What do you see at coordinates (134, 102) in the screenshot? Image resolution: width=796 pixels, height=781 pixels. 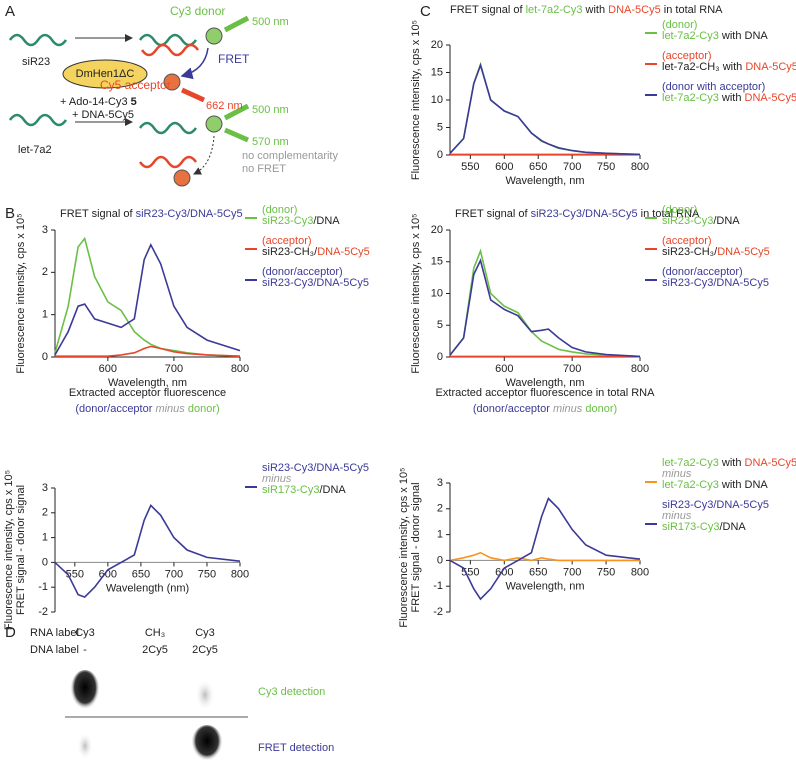 I see `label: 5` at bounding box center [134, 102].